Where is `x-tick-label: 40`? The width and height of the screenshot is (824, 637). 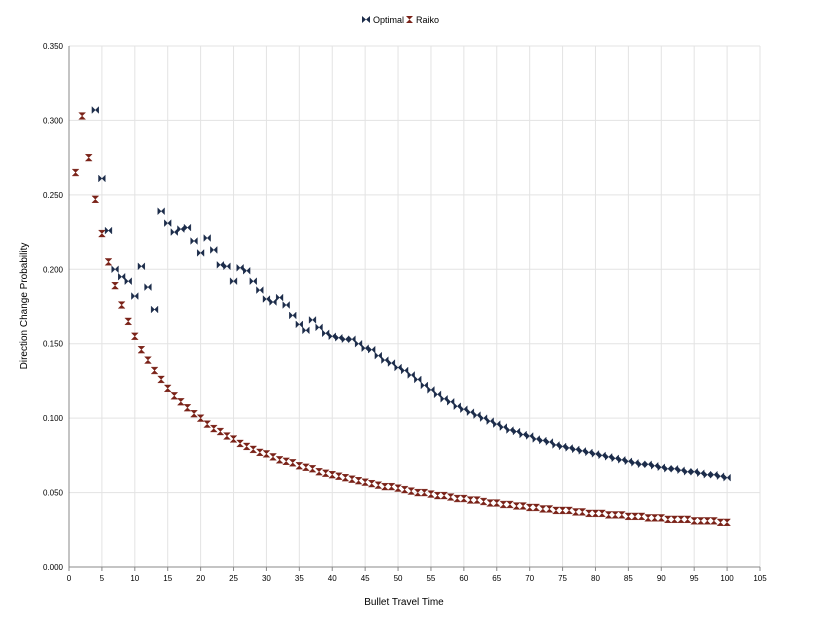
x-tick-label: 40 is located at coordinates (332, 578).